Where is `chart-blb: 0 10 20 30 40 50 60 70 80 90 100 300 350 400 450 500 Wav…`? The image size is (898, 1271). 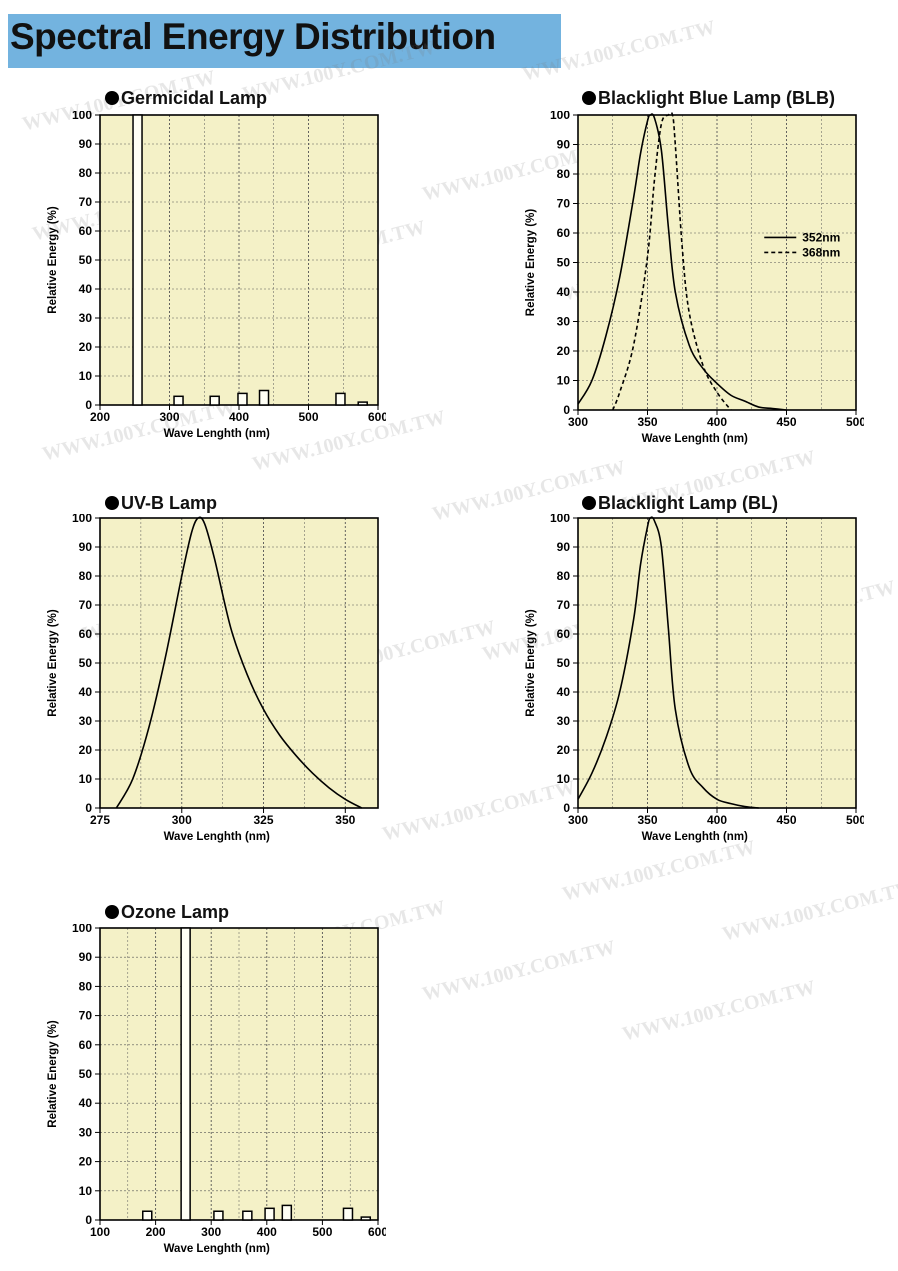
chart-blb: 0 10 20 30 40 50 60 70 80 90 100 300 350 400 450 500 Wav… is located at coordinates (695, 276).